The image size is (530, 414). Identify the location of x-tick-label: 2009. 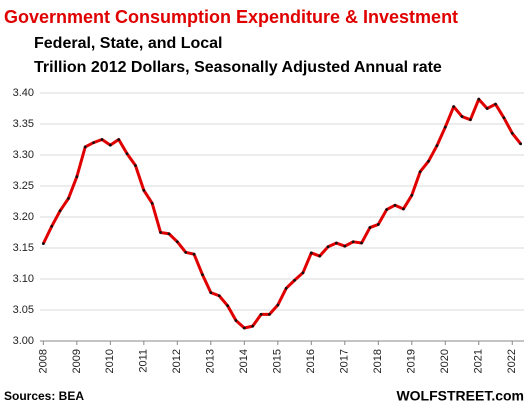
(77, 361).